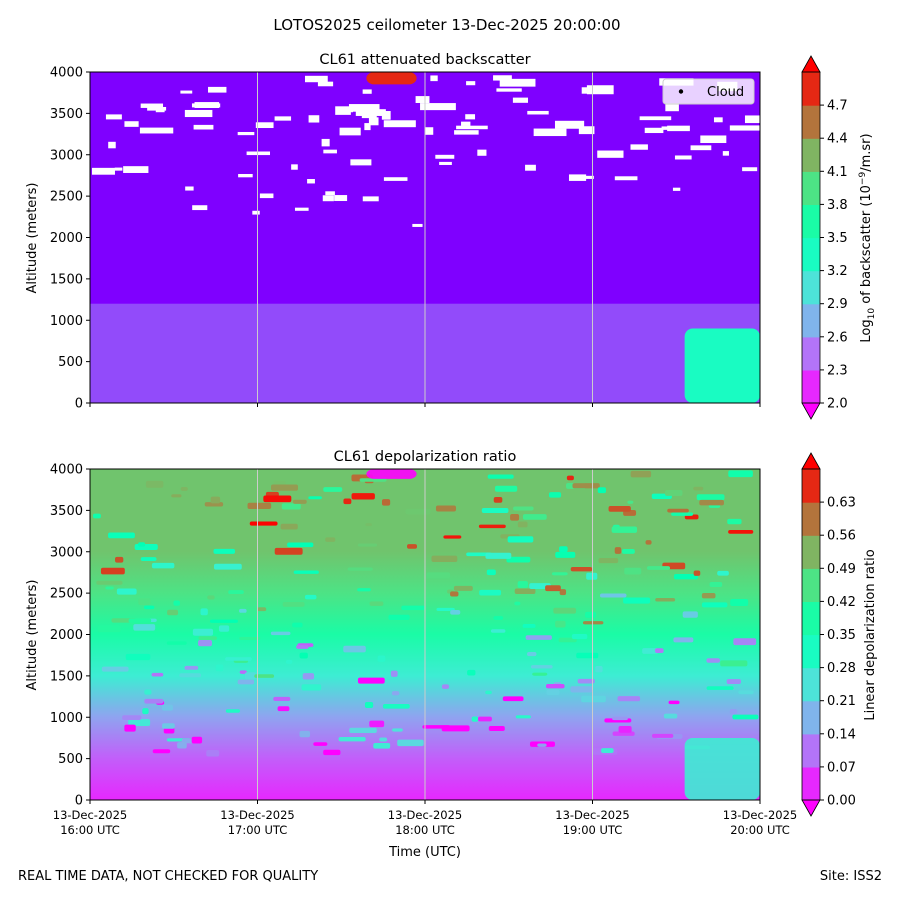 The image size is (900, 900). I want to click on depolarization-colorbar-ticks: 0.00 0.07 0.14 0.21 0.28 0.35 0.42 0.49 0.56 0.63, so click(838, 652).